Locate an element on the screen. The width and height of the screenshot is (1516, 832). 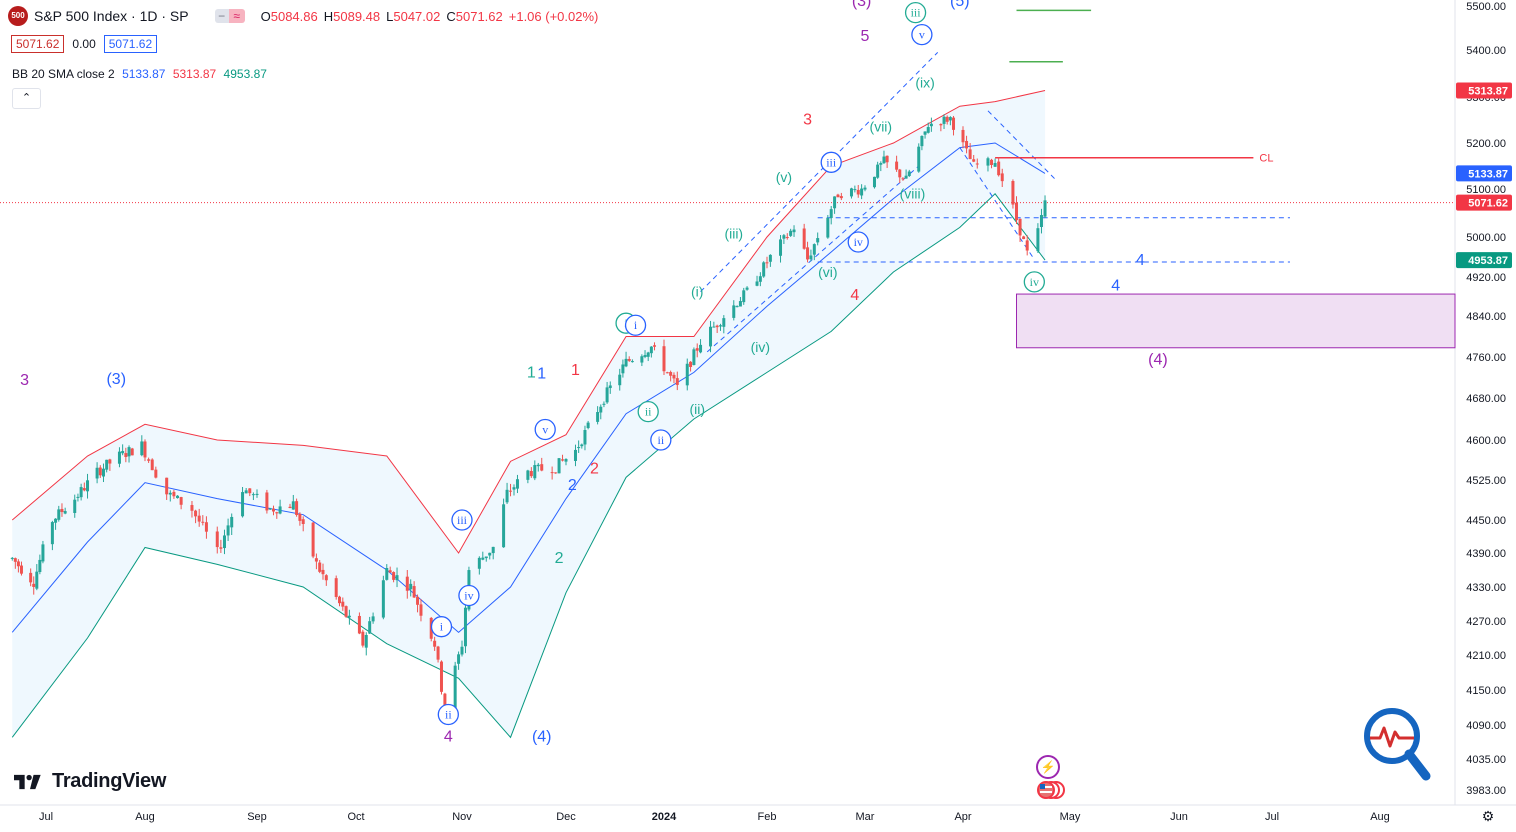
sell-price-box: 5071.62 is located at coordinates (38, 44).